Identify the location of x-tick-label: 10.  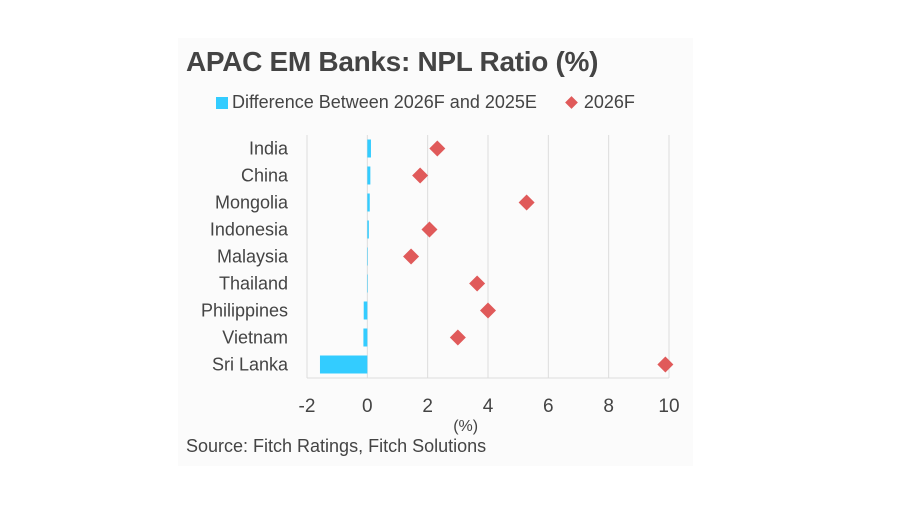
(668, 406).